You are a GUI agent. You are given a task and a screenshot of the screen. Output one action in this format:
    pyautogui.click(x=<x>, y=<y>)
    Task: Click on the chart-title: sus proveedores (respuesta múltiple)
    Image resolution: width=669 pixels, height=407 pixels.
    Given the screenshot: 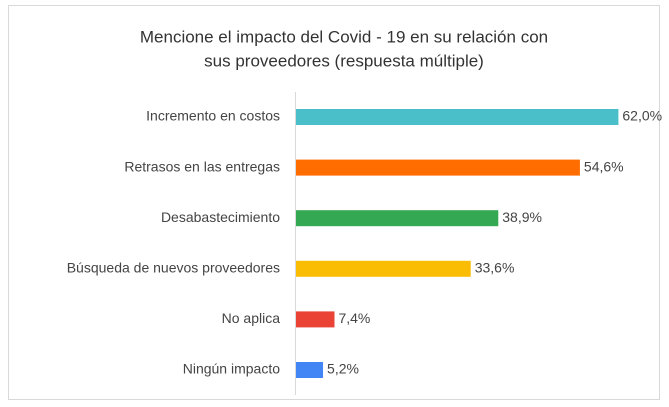 What is the action you would take?
    pyautogui.click(x=344, y=60)
    